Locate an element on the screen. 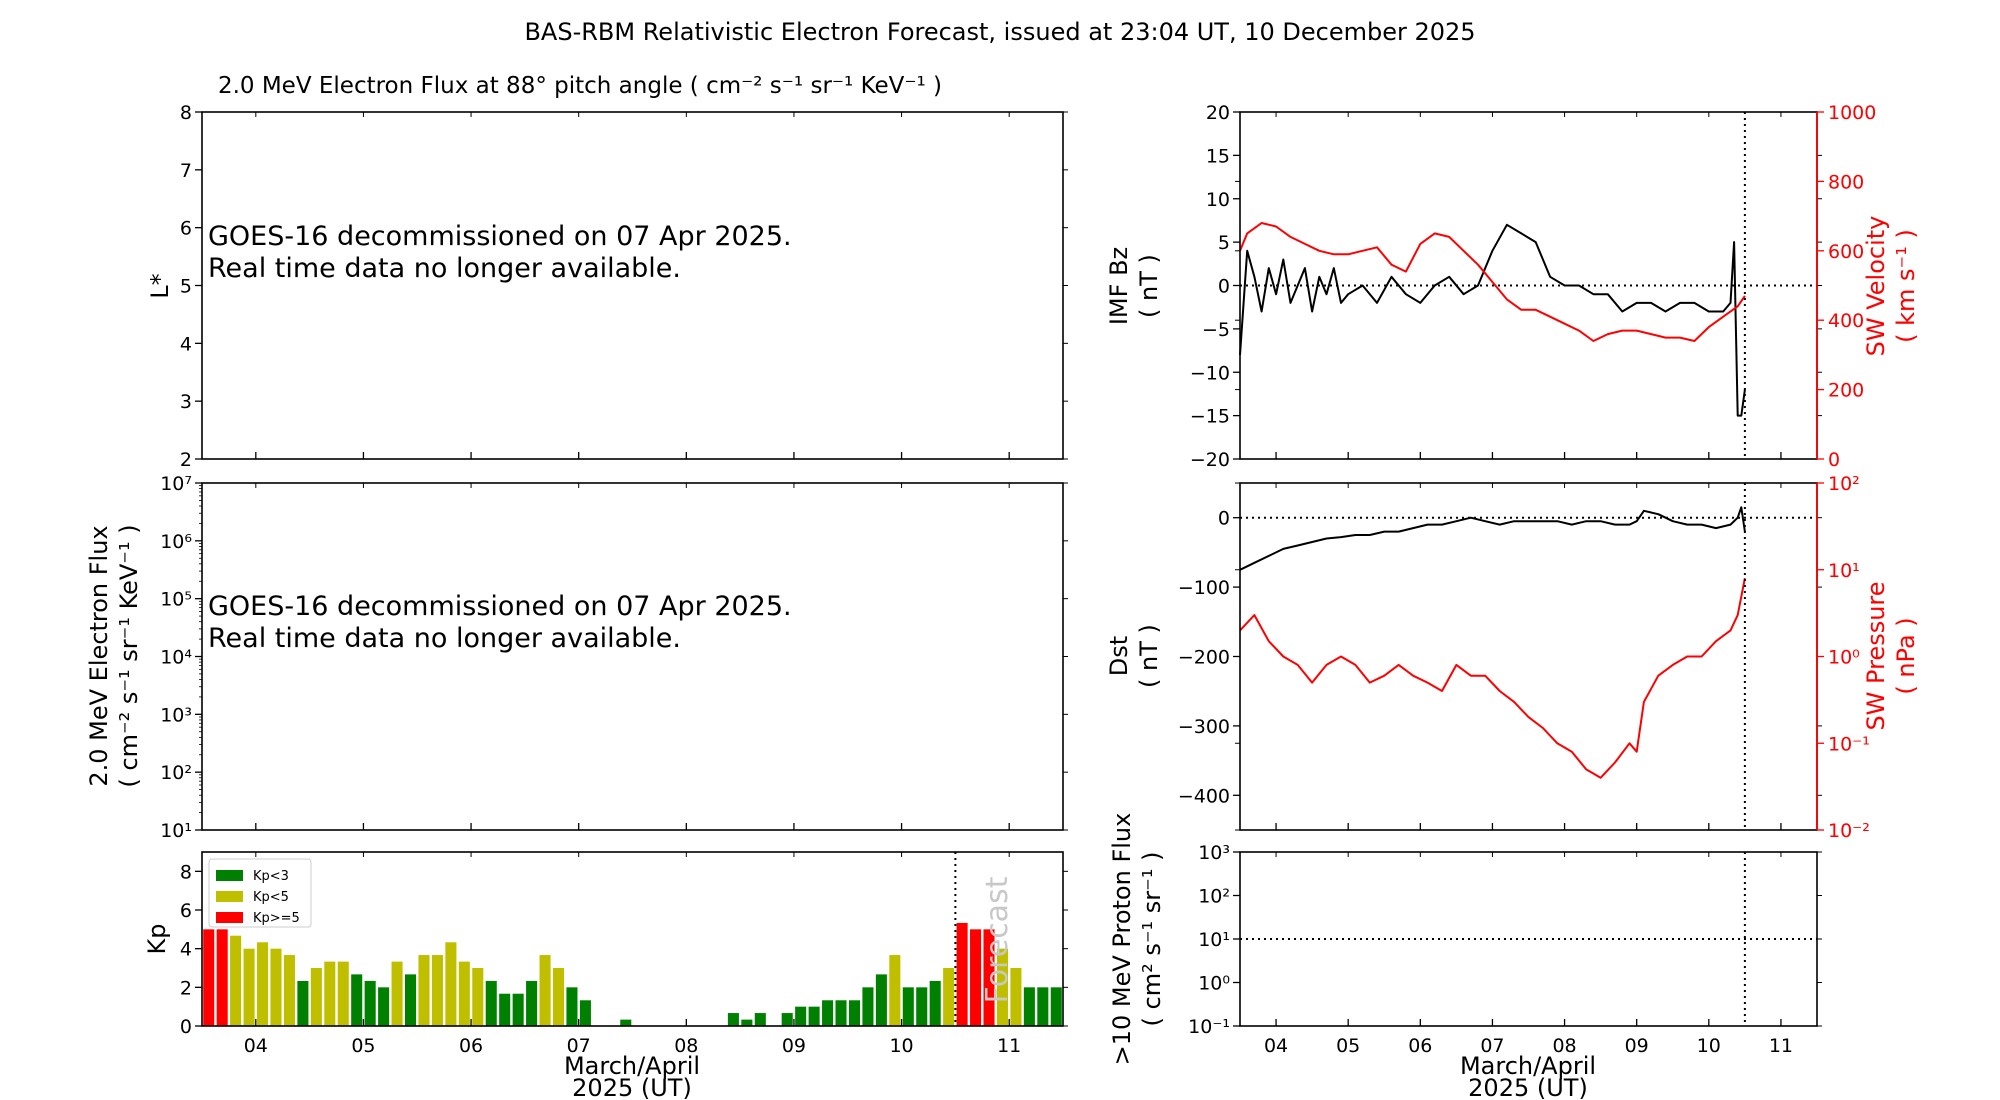  sw-velocity-line is located at coordinates (1492, 282).